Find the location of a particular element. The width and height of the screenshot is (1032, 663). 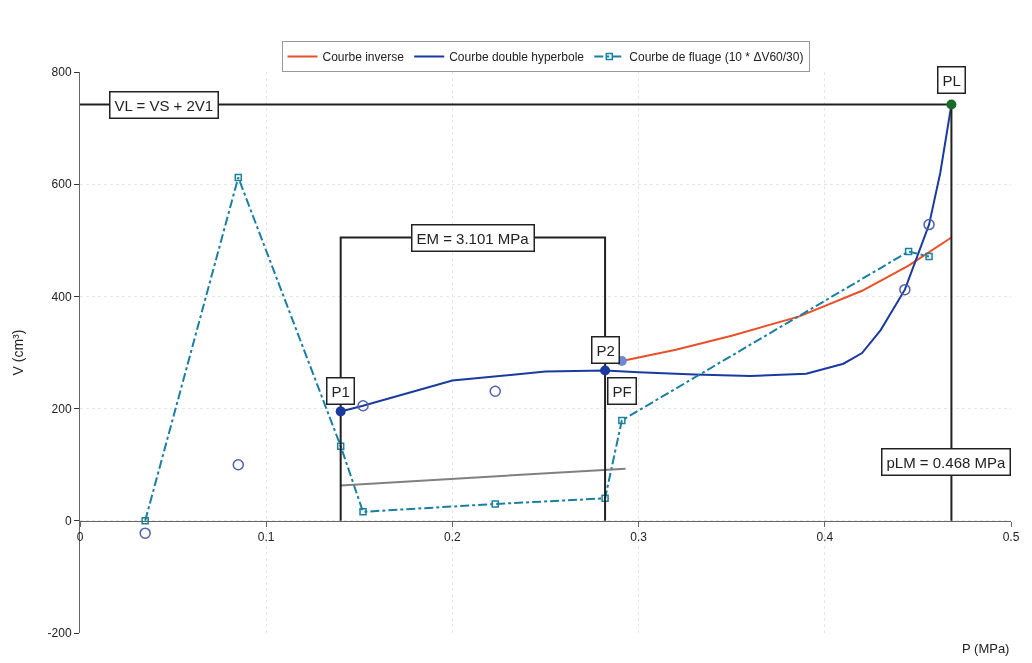

y-tick-label: -200 is located at coordinates (59, 633).